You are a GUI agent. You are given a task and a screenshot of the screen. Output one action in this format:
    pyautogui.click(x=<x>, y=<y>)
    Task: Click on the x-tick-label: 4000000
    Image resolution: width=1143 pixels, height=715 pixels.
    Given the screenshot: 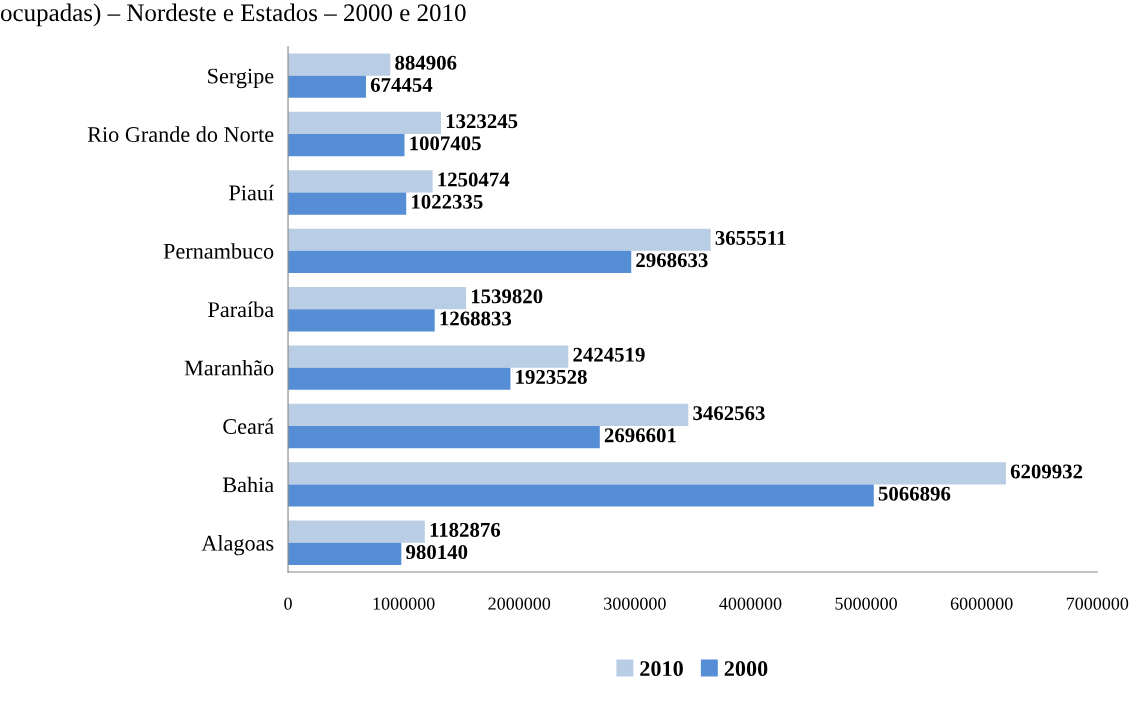 What is the action you would take?
    pyautogui.click(x=750, y=603)
    